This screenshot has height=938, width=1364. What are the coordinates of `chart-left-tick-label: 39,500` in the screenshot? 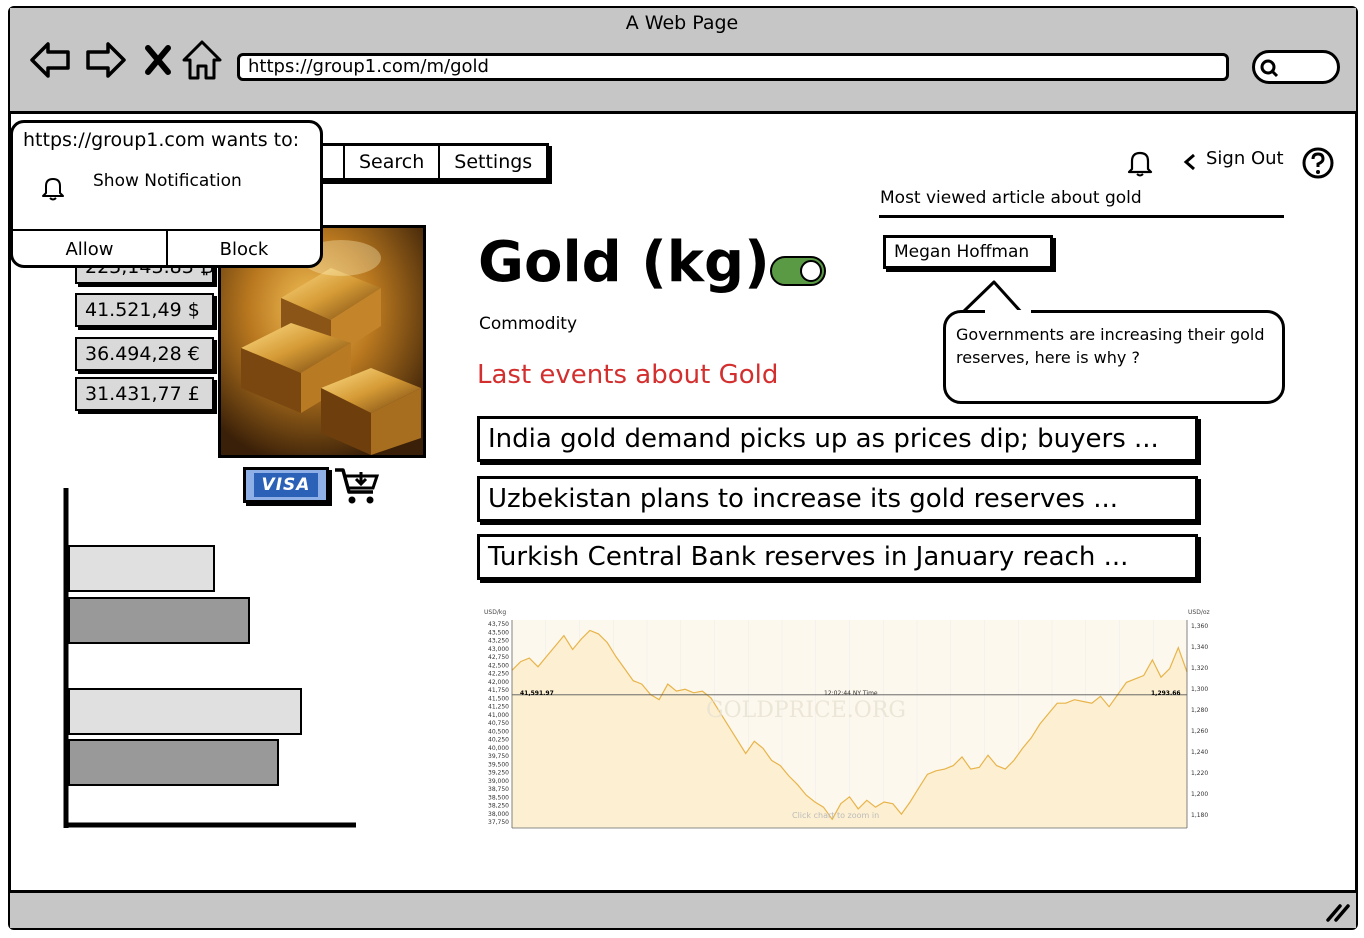 It's located at (498, 764).